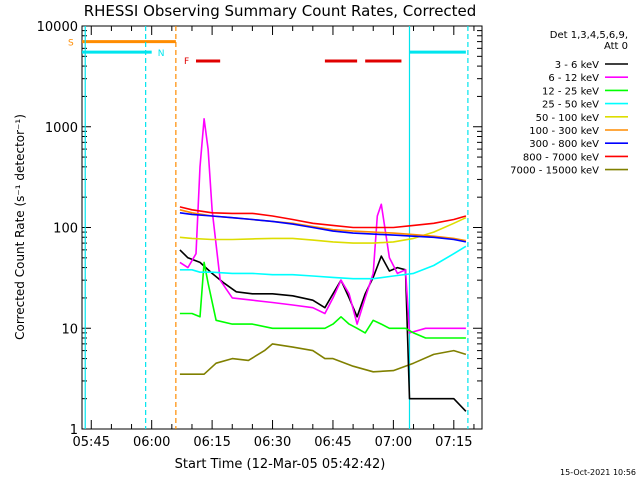 This screenshot has width=640, height=480. I want to click on y-tick-label: 100, so click(65, 229).